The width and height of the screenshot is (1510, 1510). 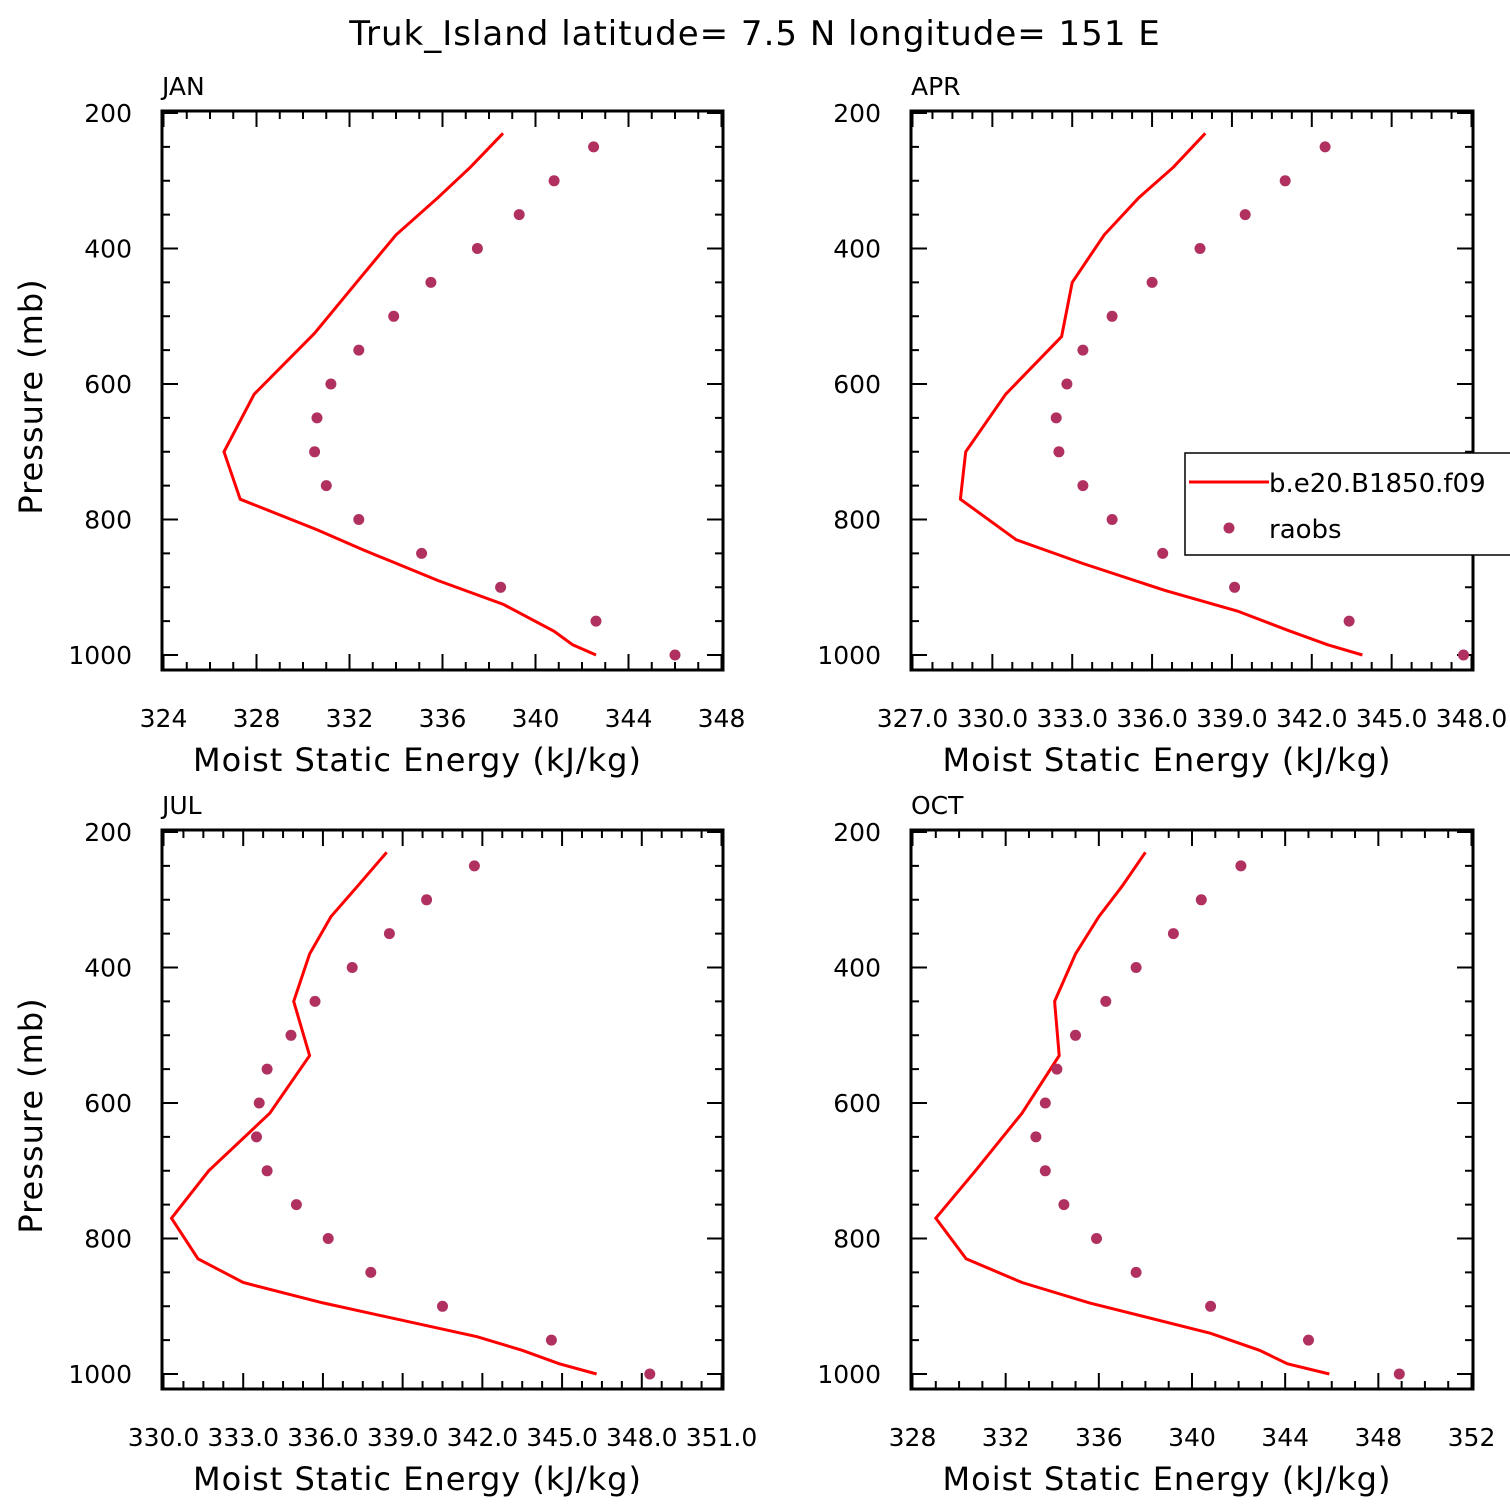 What do you see at coordinates (722, 718) in the screenshot?
I see `x-tick-label: 348` at bounding box center [722, 718].